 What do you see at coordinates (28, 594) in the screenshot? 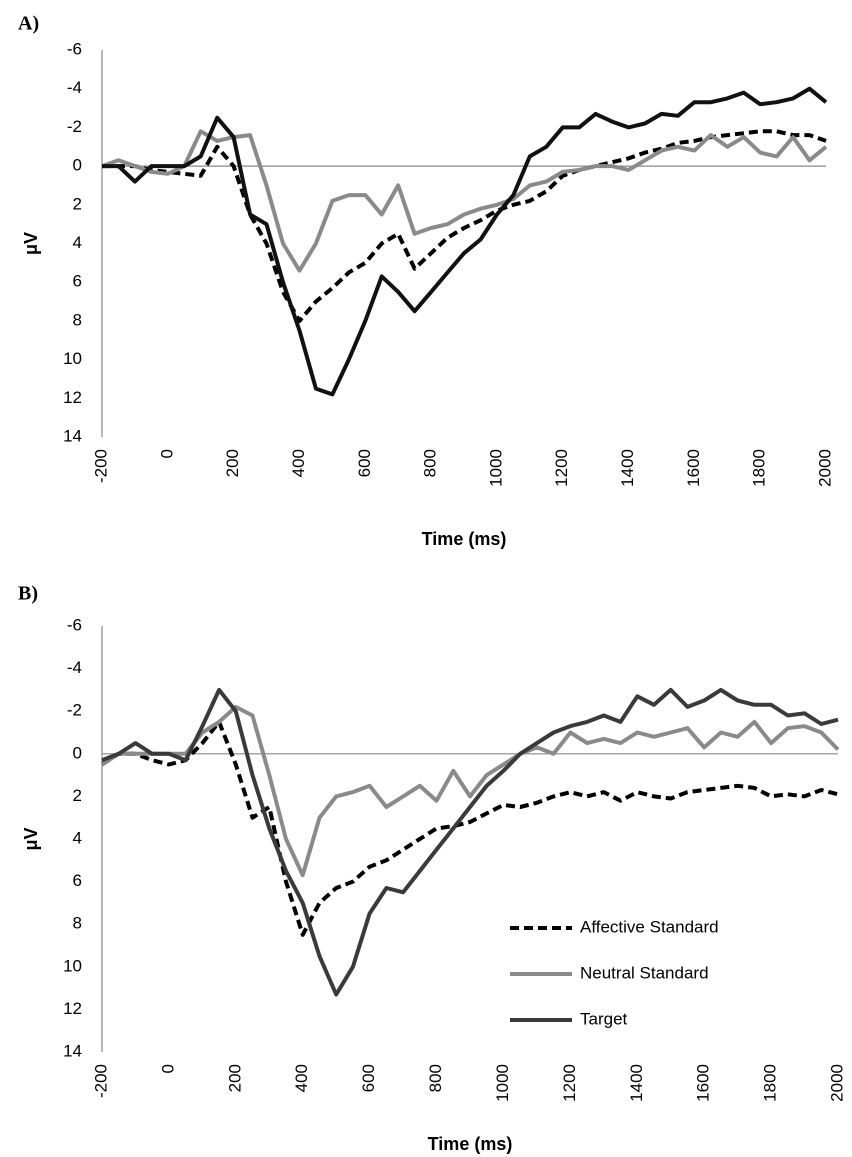
I see `panel-label: B)` at bounding box center [28, 594].